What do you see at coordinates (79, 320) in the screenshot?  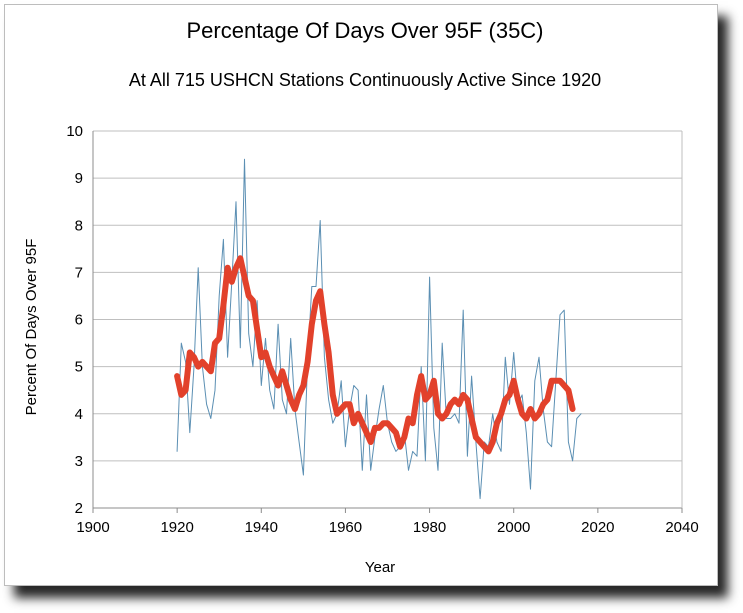 I see `y-tick-label: 6` at bounding box center [79, 320].